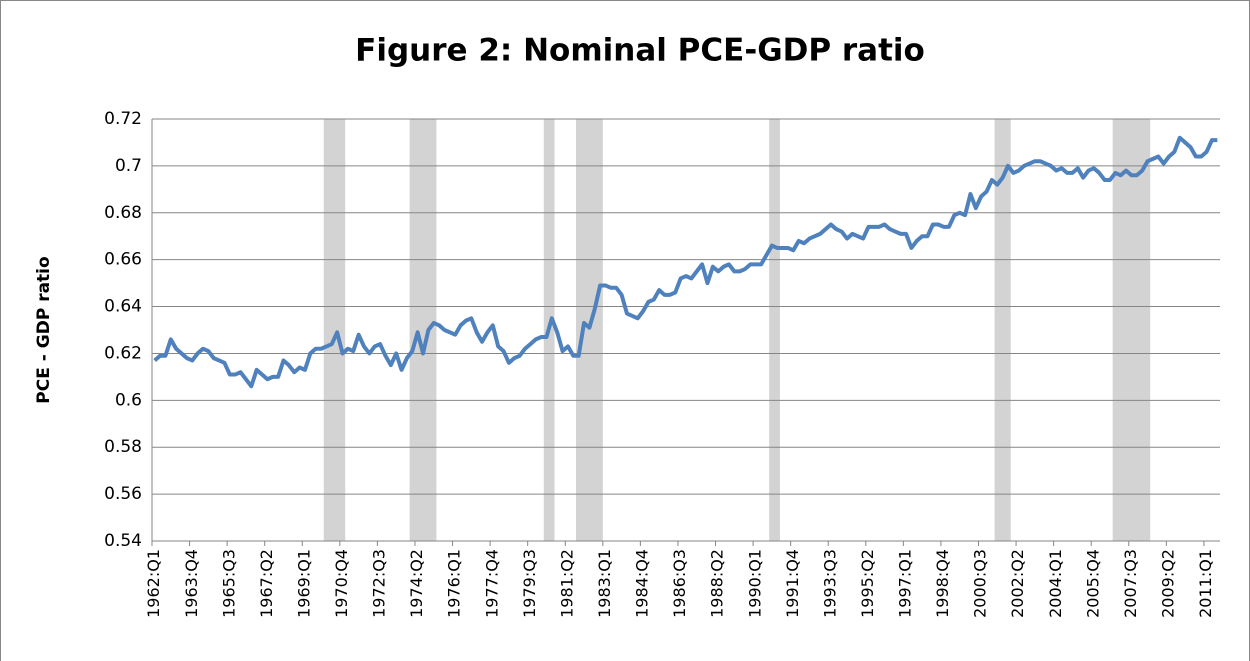  What do you see at coordinates (44, 329) in the screenshot?
I see `y-axis-label: PCE - GDP ratio` at bounding box center [44, 329].